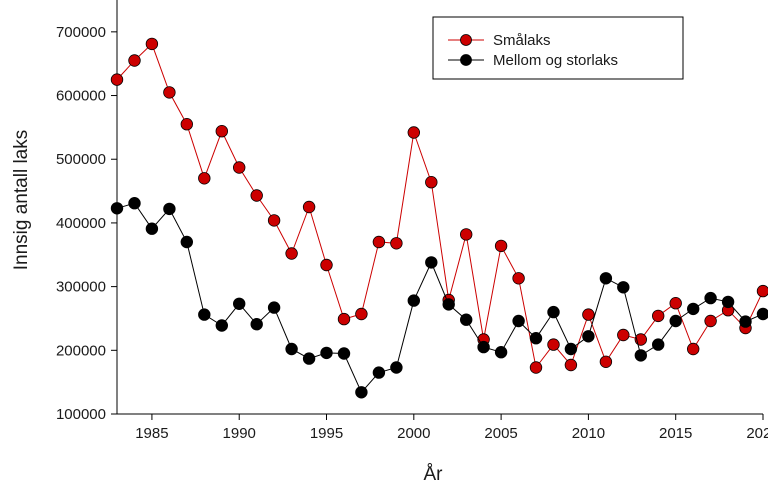  What do you see at coordinates (500, 433) in the screenshot?
I see `x-tick-label: 2005` at bounding box center [500, 433].